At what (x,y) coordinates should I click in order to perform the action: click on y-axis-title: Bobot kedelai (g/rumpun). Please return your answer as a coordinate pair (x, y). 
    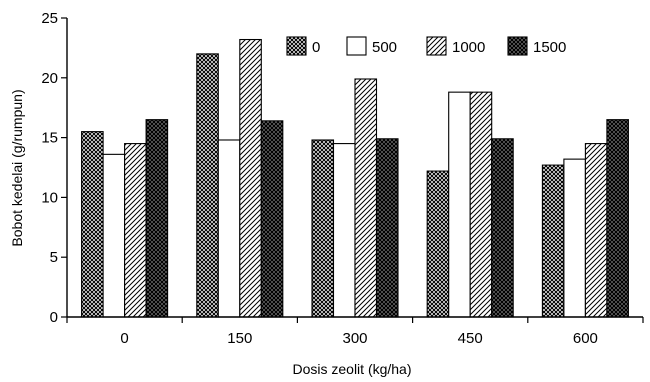
    Looking at the image, I should click on (17, 167).